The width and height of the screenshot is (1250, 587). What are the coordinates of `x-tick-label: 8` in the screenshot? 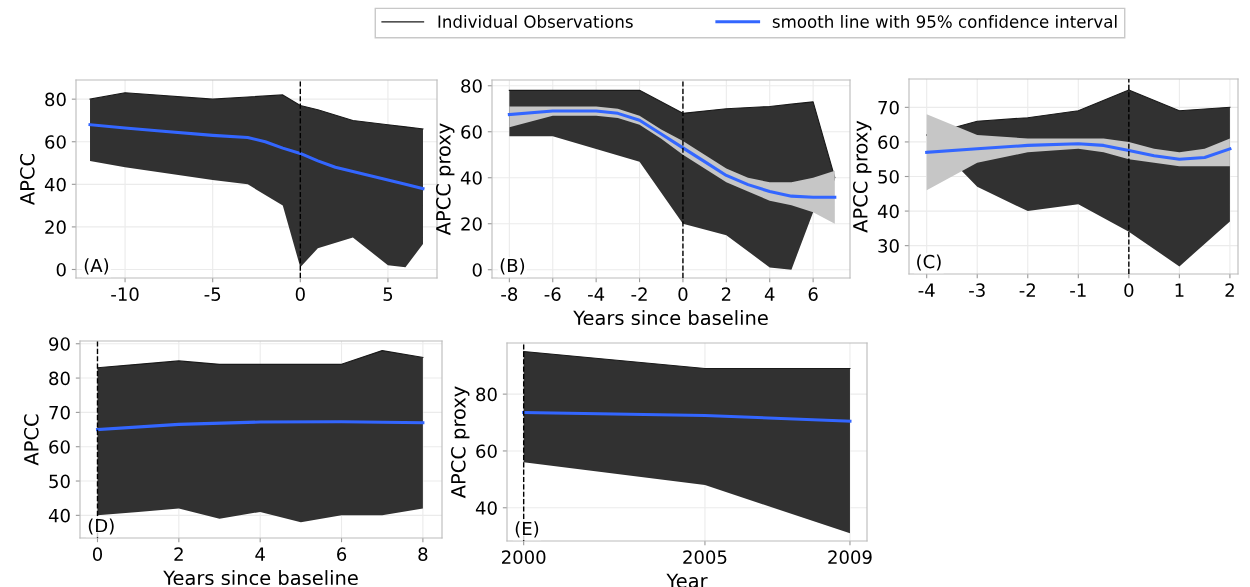 It's located at (423, 554).